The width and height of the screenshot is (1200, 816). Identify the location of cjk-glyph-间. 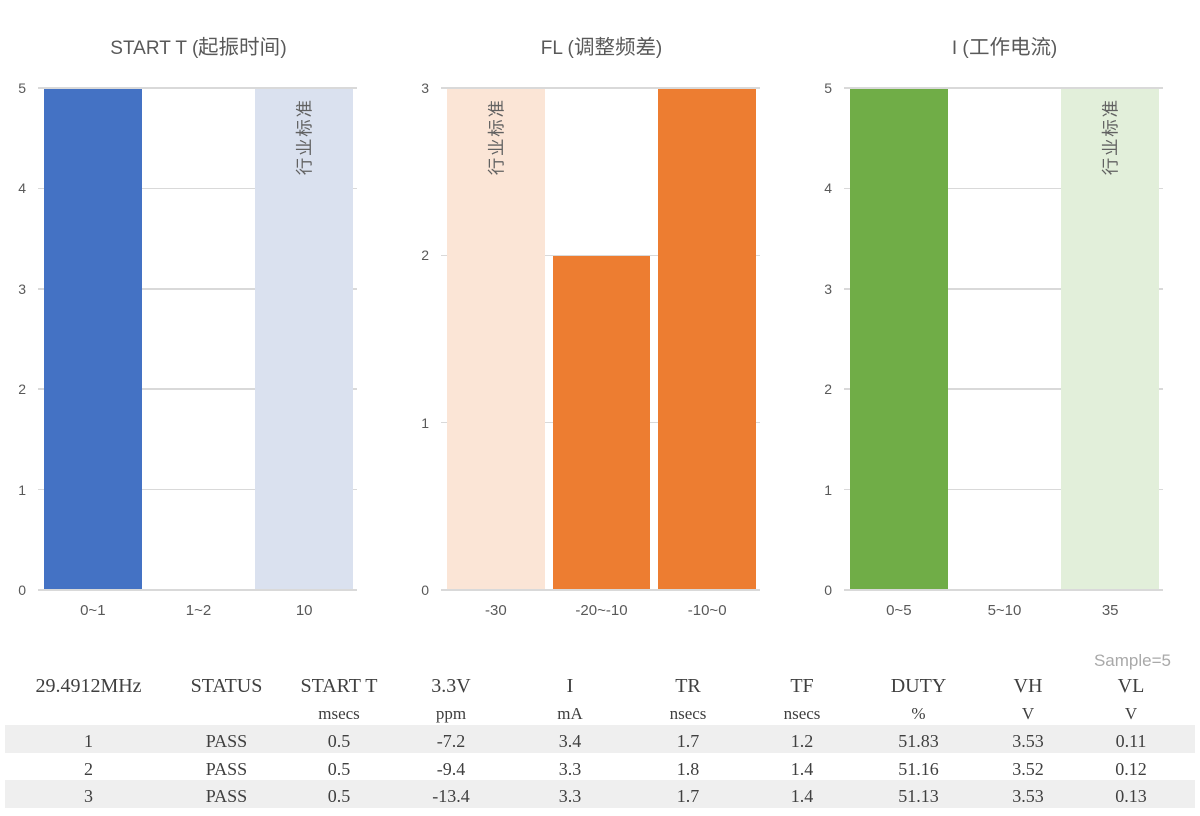
(270, 46).